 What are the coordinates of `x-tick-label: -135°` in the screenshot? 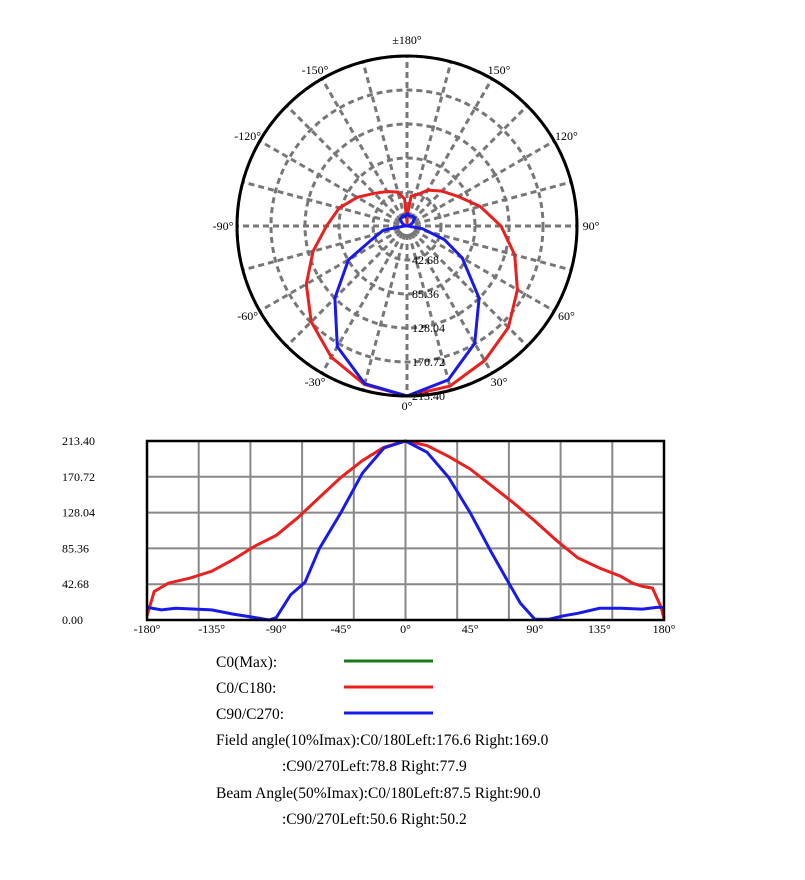 It's located at (211, 629).